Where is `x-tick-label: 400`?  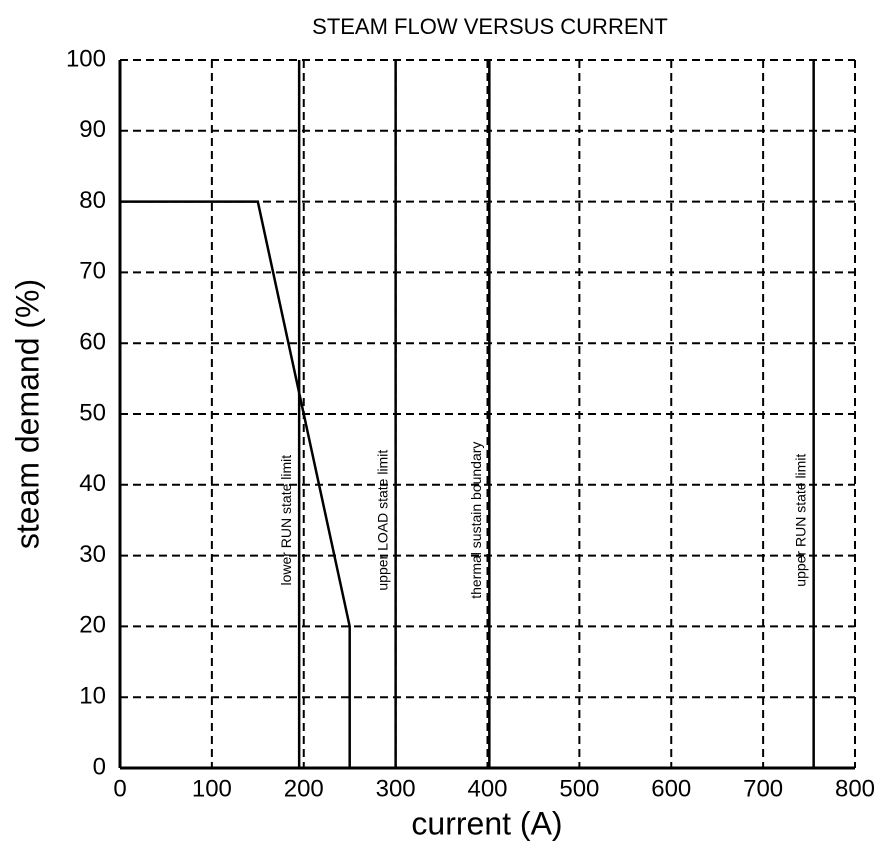 x-tick-label: 400 is located at coordinates (487, 788).